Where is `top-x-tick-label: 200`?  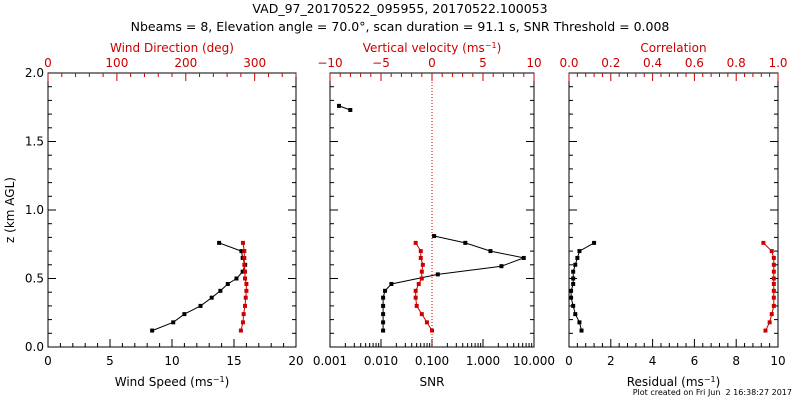
top-x-tick-label: 200 is located at coordinates (185, 63).